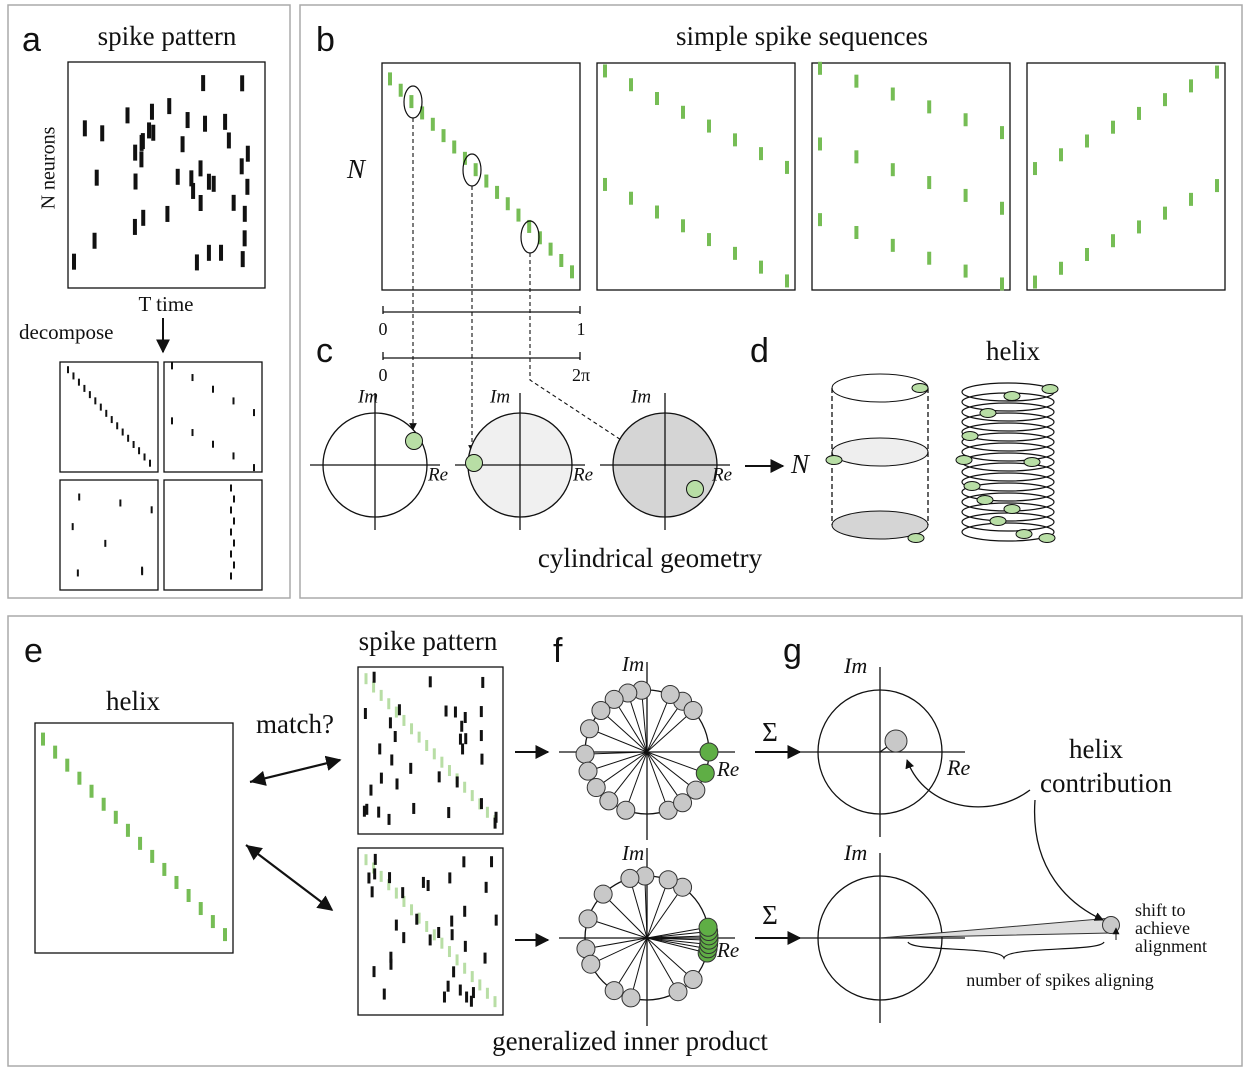 The width and height of the screenshot is (1247, 1071). Describe the element at coordinates (958, 767) in the screenshot. I see `re-g1: Re` at that location.